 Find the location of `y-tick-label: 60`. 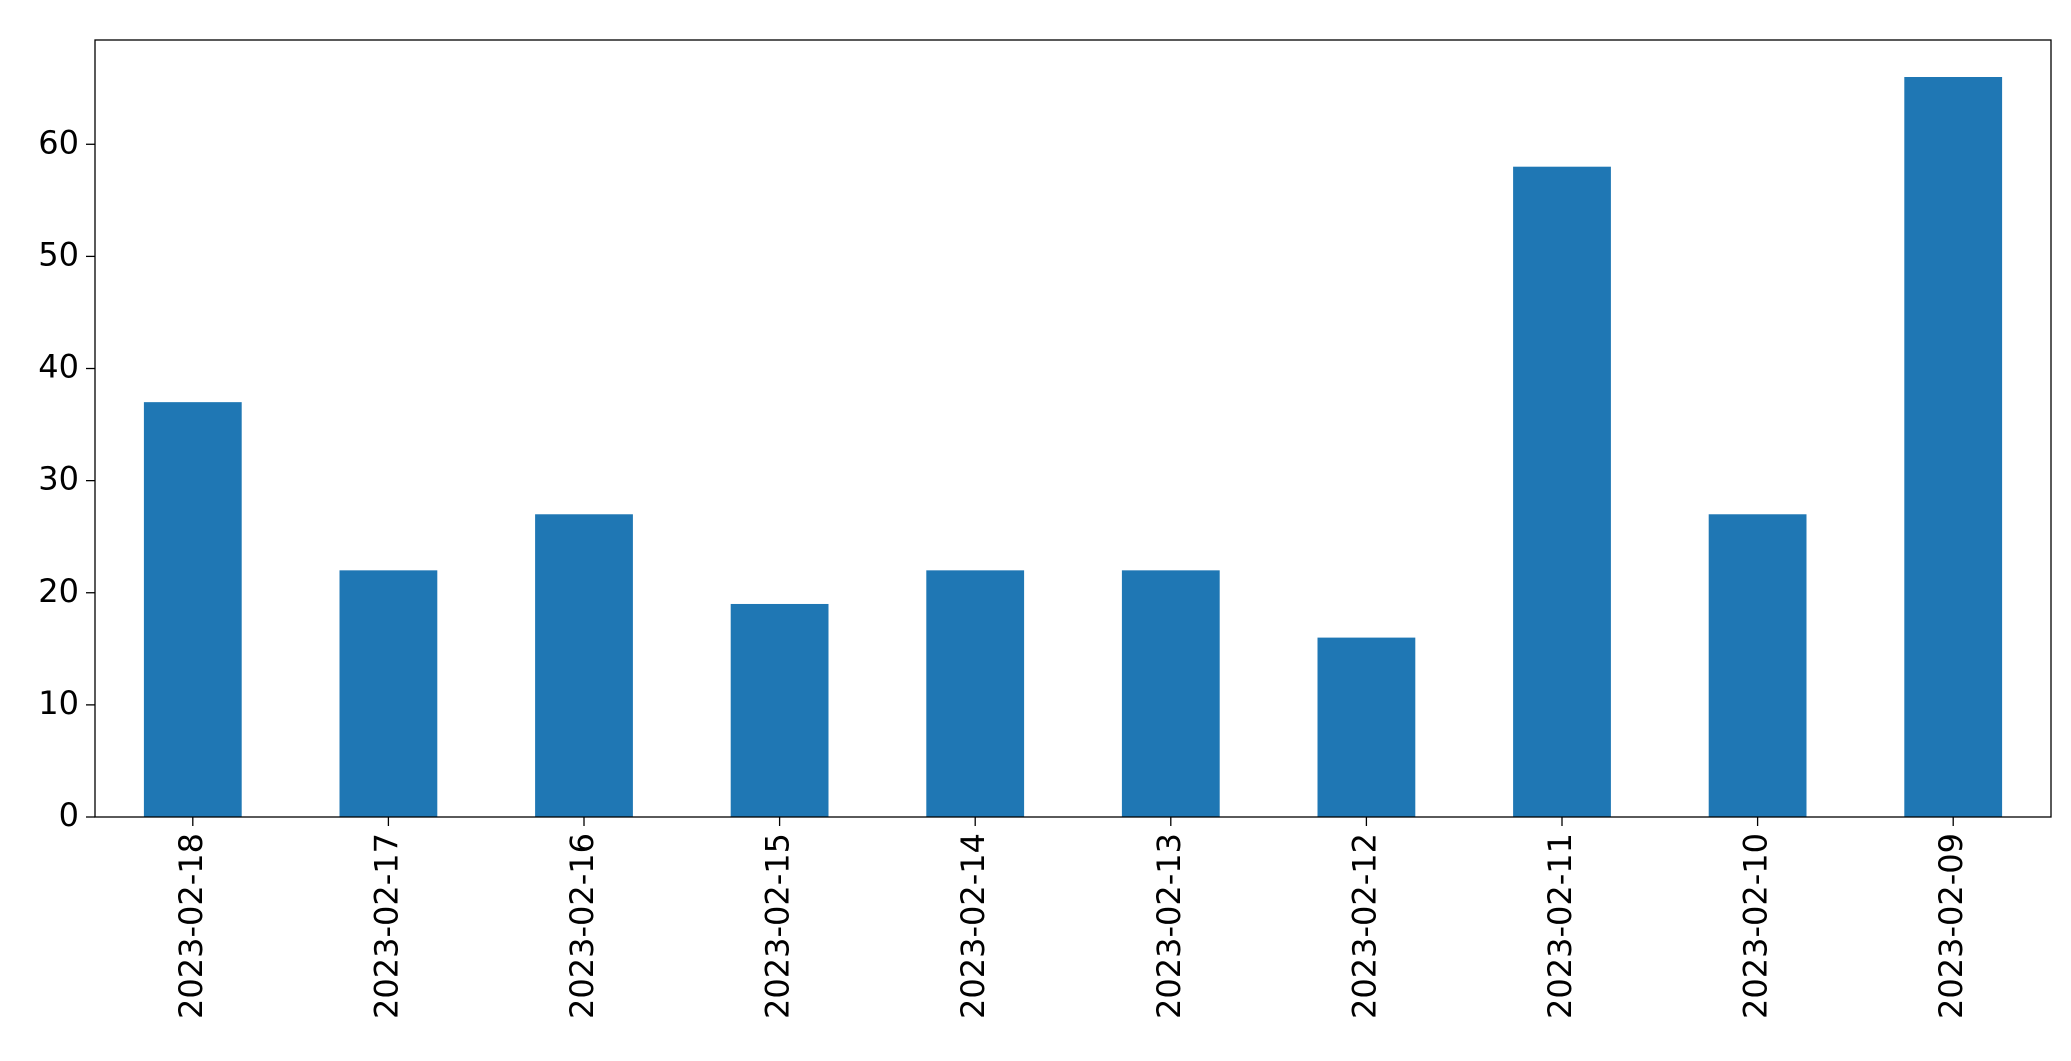

y-tick-label: 60 is located at coordinates (58, 142).